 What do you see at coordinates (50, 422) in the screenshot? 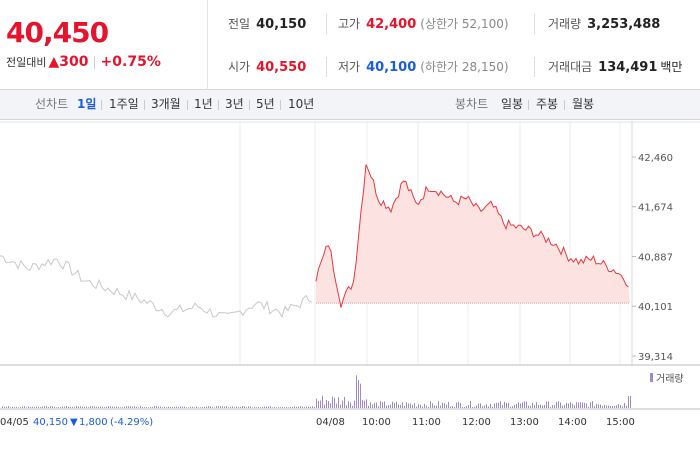
I see `prev-close-value: 40,150` at bounding box center [50, 422].